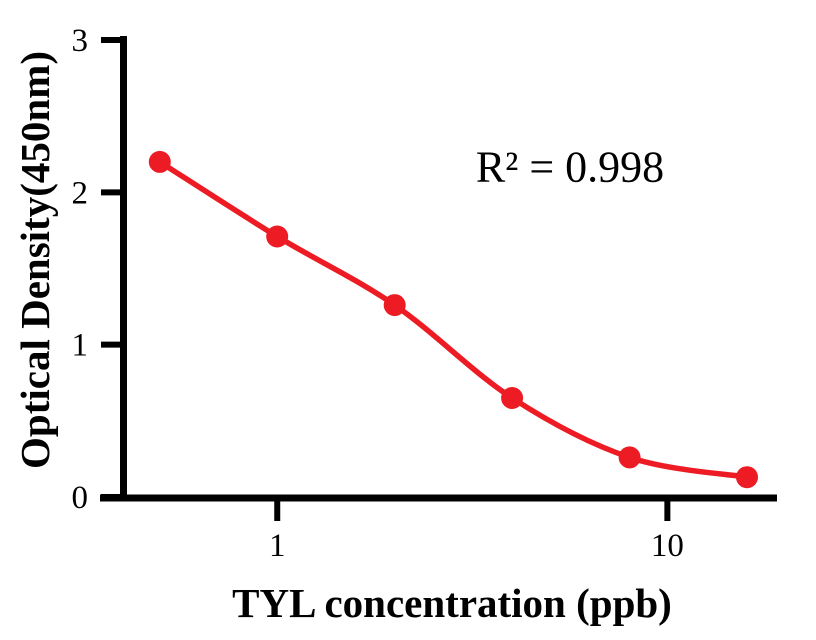 The image size is (816, 640). I want to click on y-tick-label: 3, so click(80, 41).